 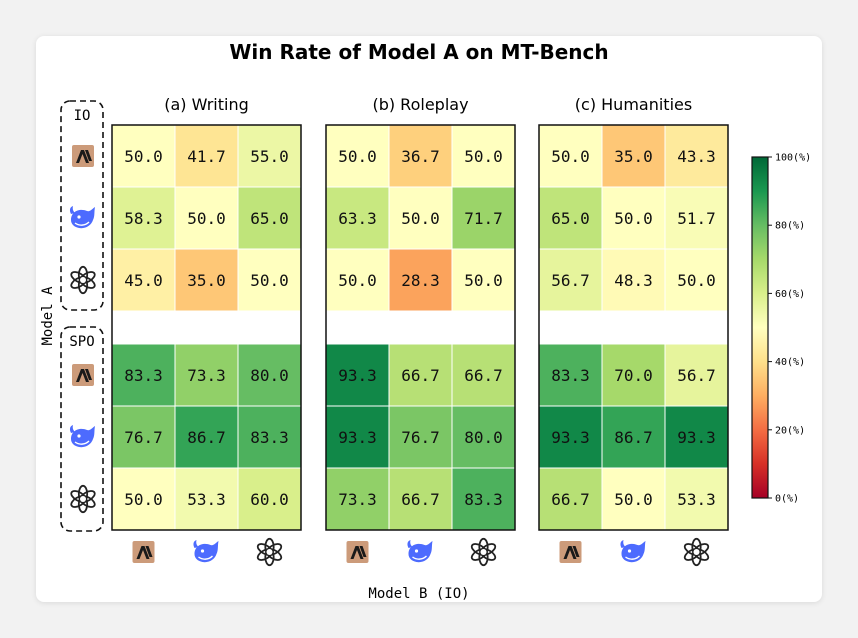 I want to click on cell-value-label: 53.3, so click(x=696, y=499).